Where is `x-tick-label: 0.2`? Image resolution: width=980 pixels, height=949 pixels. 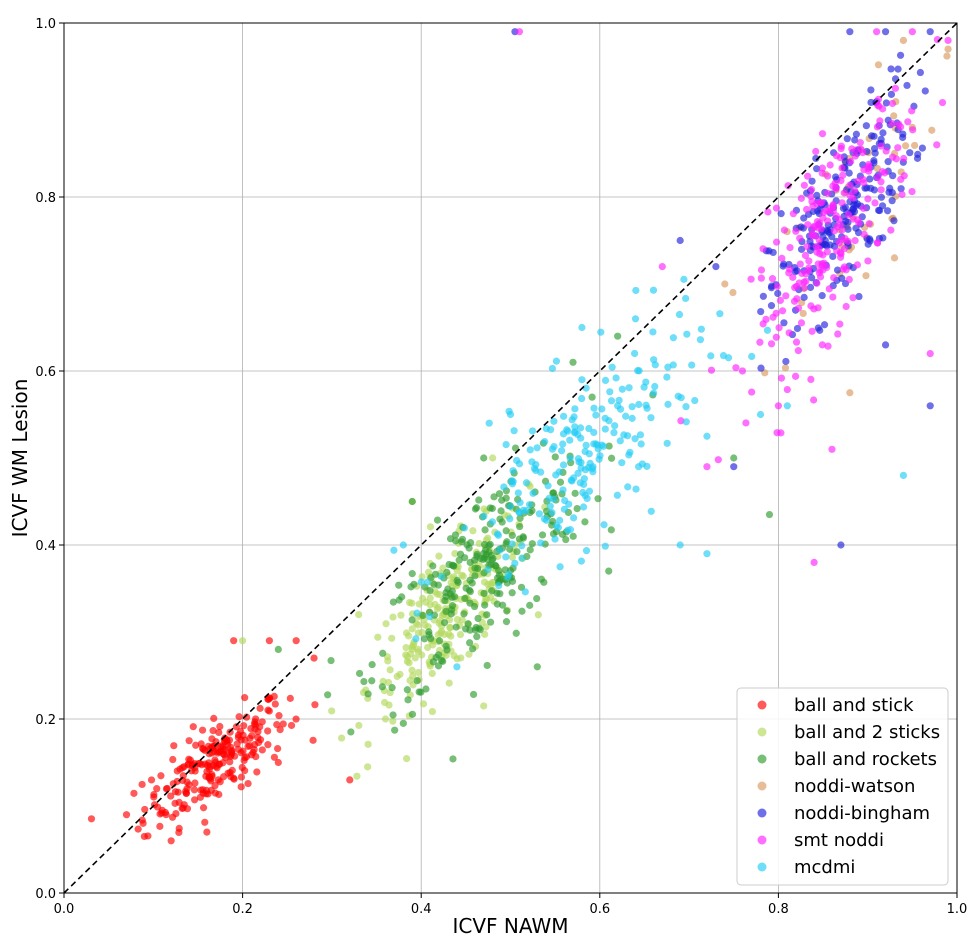 x-tick-label: 0.2 is located at coordinates (242, 909).